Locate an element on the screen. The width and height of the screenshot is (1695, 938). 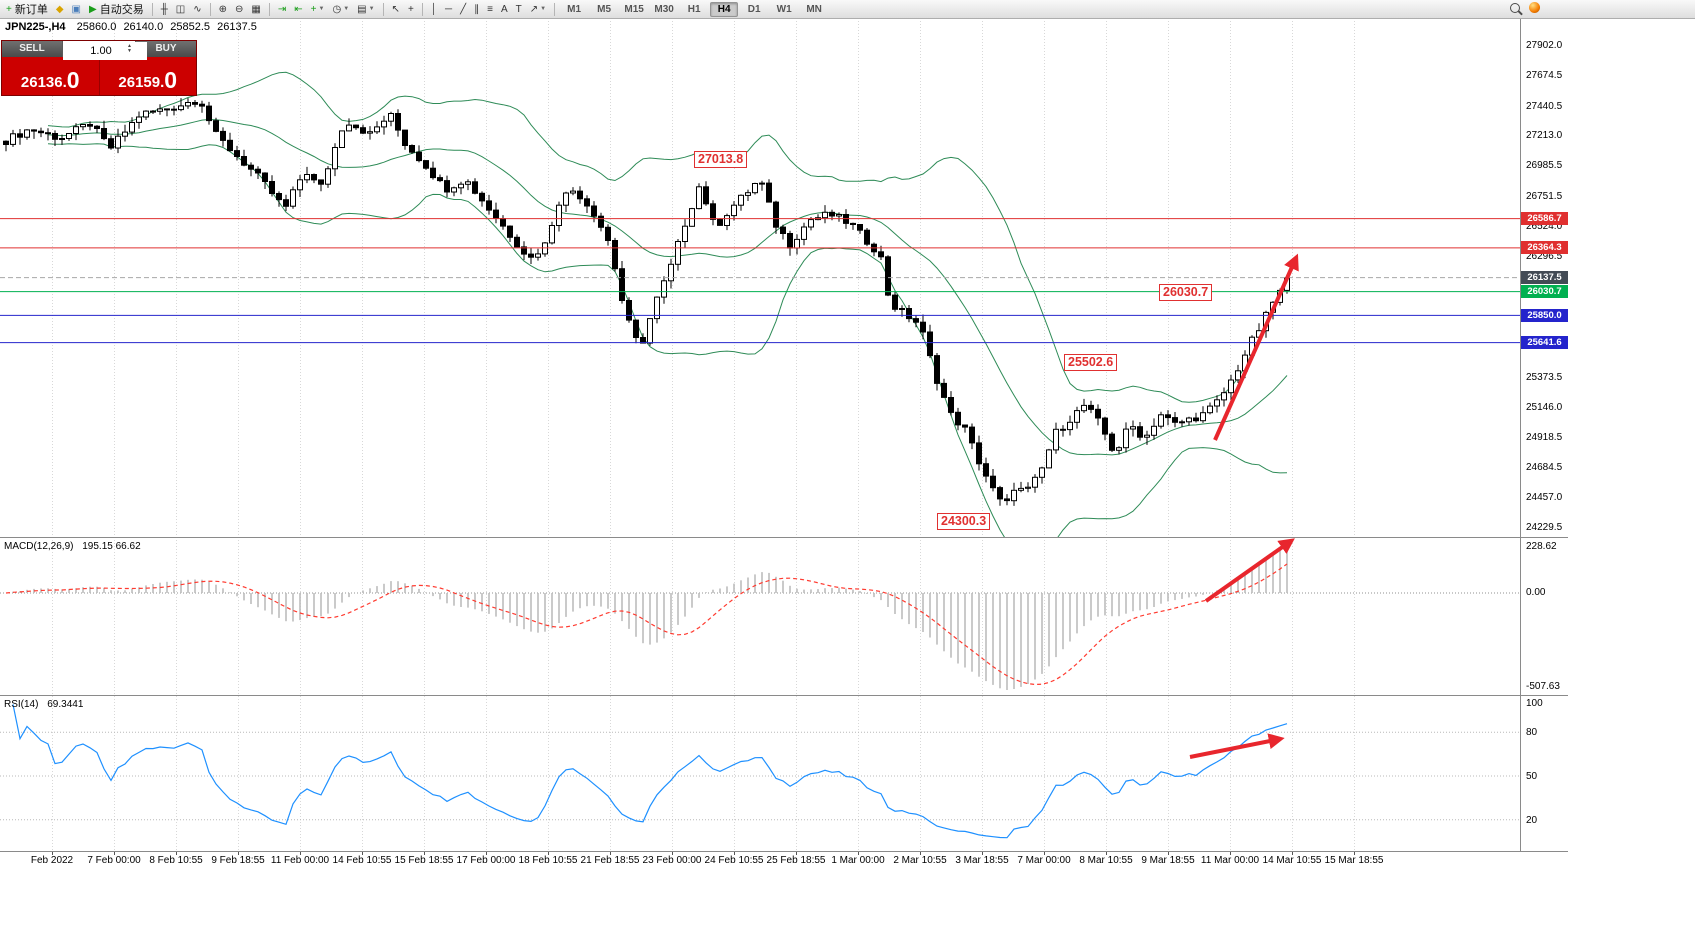
toolbar-trendline: ╱ is located at coordinates (463, 9).